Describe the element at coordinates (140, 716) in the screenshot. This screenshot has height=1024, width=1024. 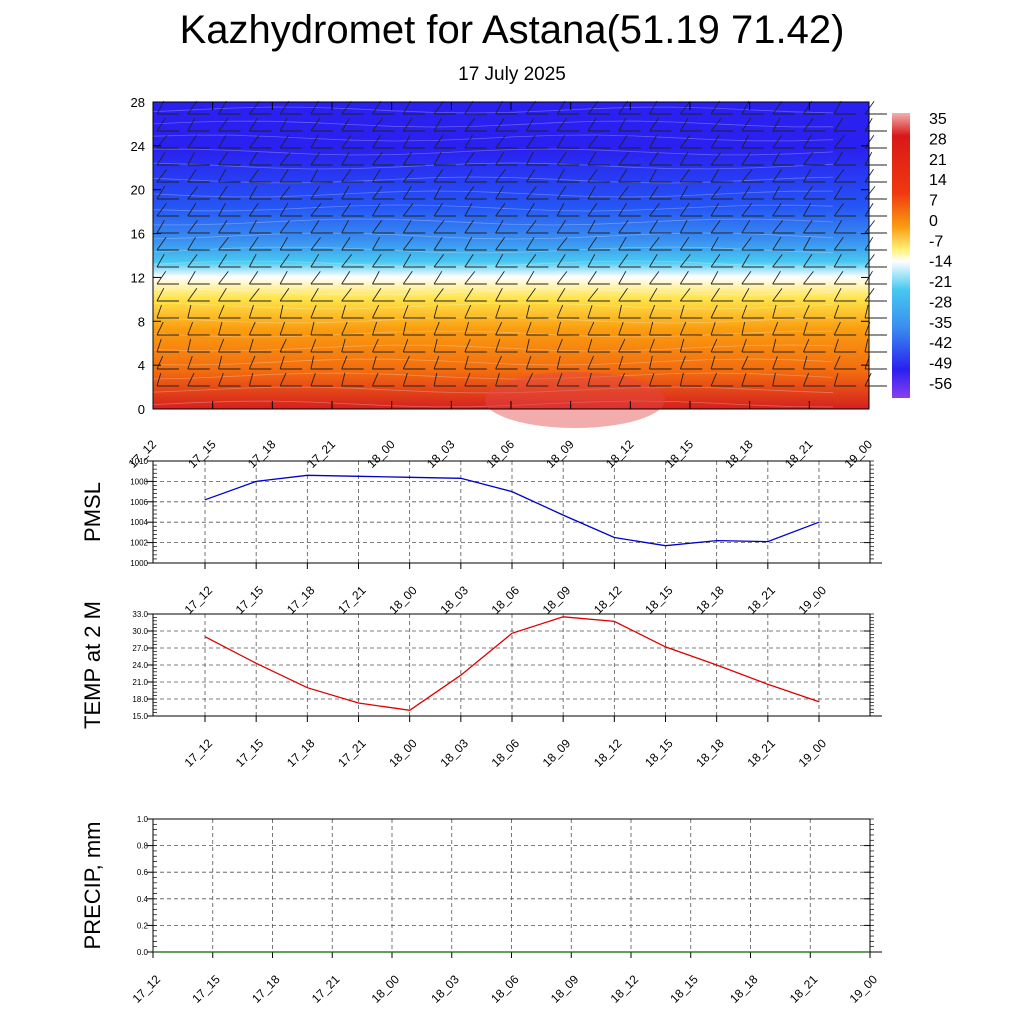
I see `y-tick-label: 15.0` at that location.